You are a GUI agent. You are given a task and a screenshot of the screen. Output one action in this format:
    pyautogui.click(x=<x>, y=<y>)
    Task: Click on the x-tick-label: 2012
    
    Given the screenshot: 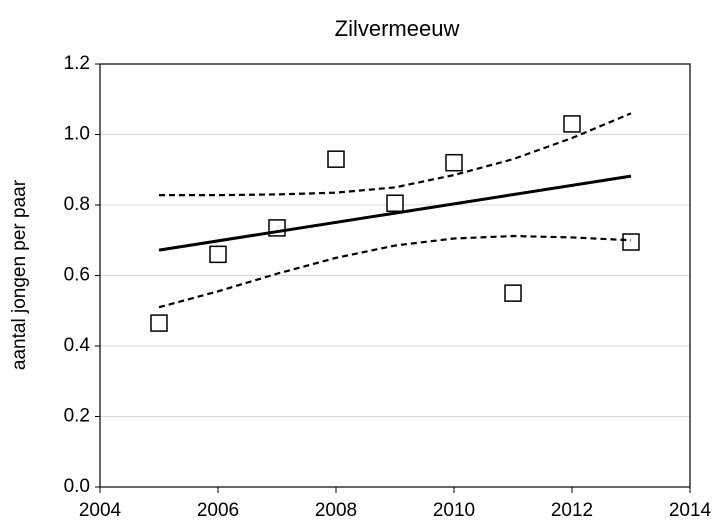 What is the action you would take?
    pyautogui.click(x=572, y=510)
    